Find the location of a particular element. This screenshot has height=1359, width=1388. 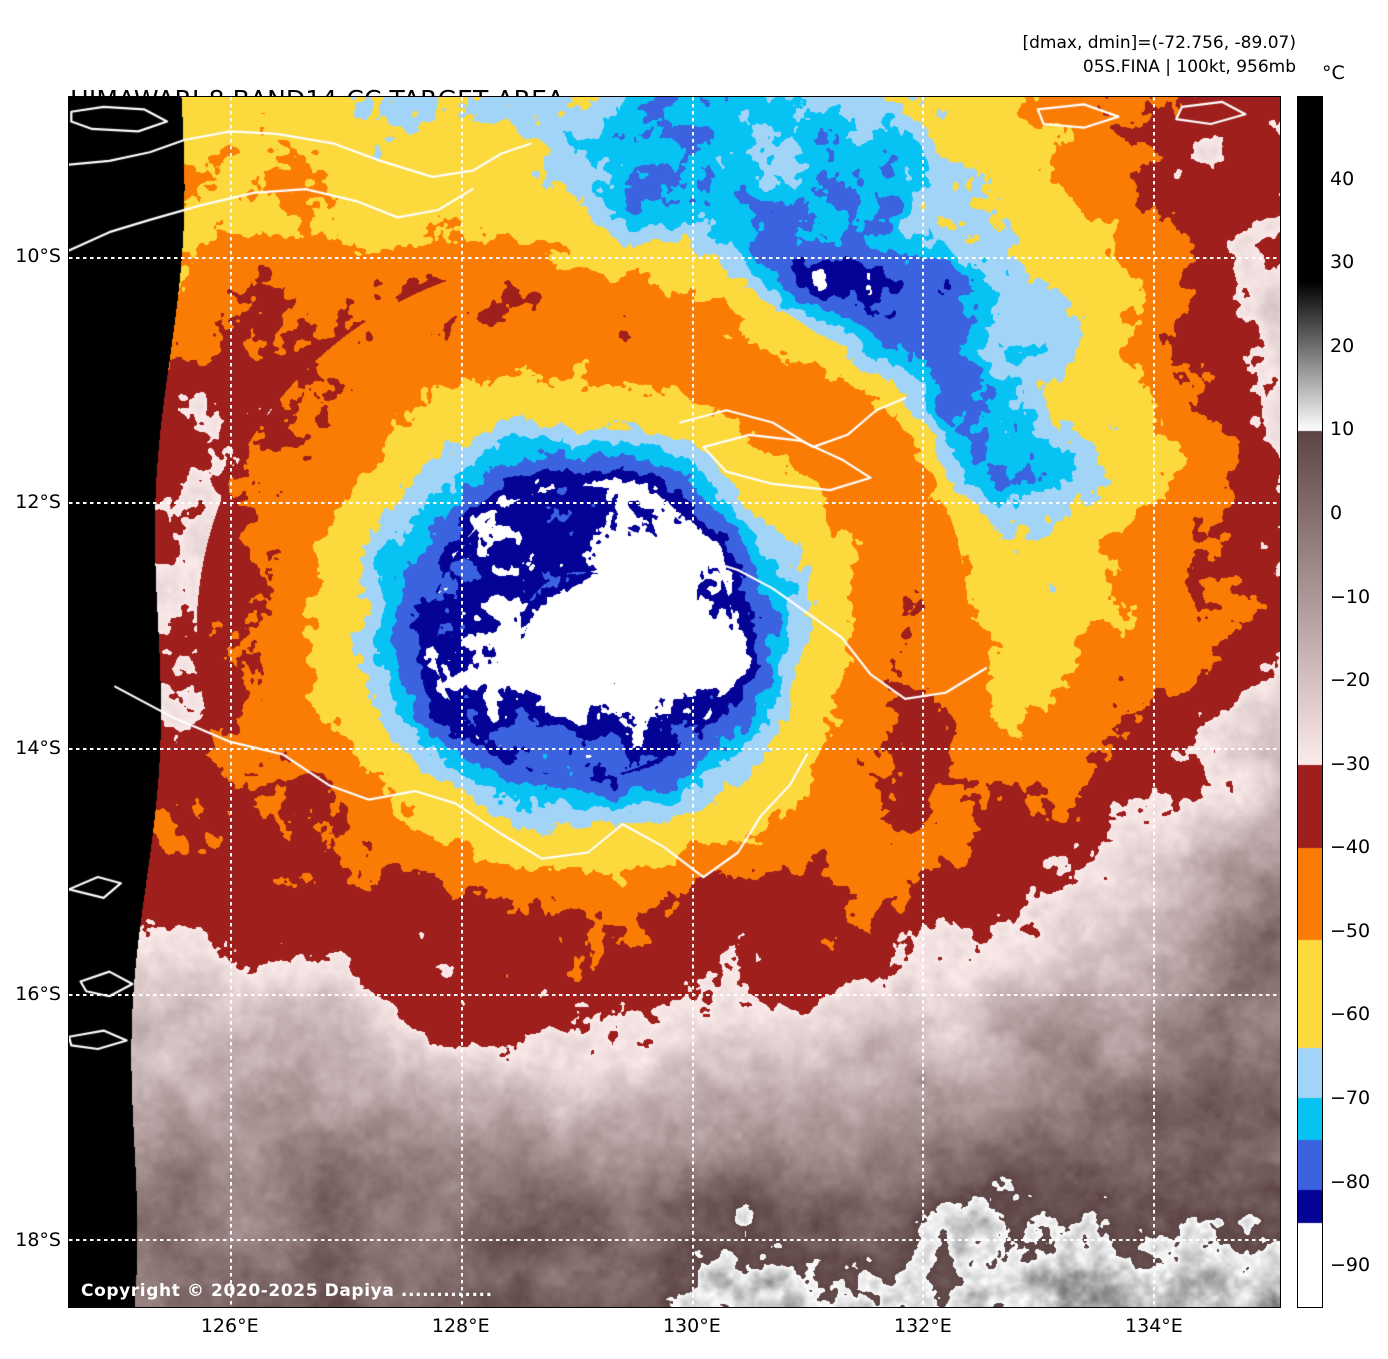

temperature-colorbar is located at coordinates (1310, 702).